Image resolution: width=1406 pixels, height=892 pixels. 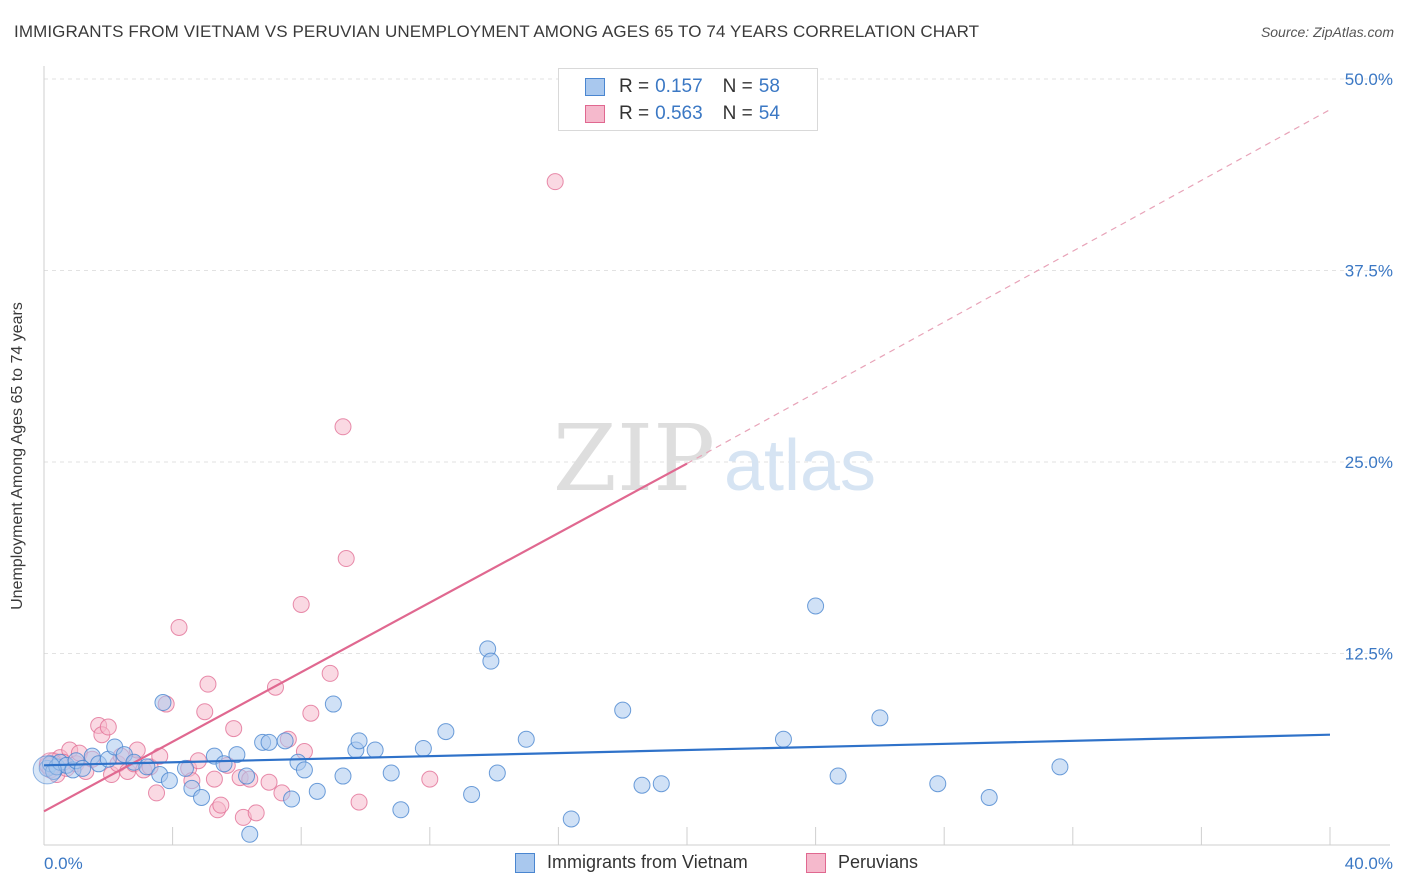 What do you see at coordinates (63, 863) in the screenshot?
I see `x-tick-label-min: 0.0%` at bounding box center [63, 863].